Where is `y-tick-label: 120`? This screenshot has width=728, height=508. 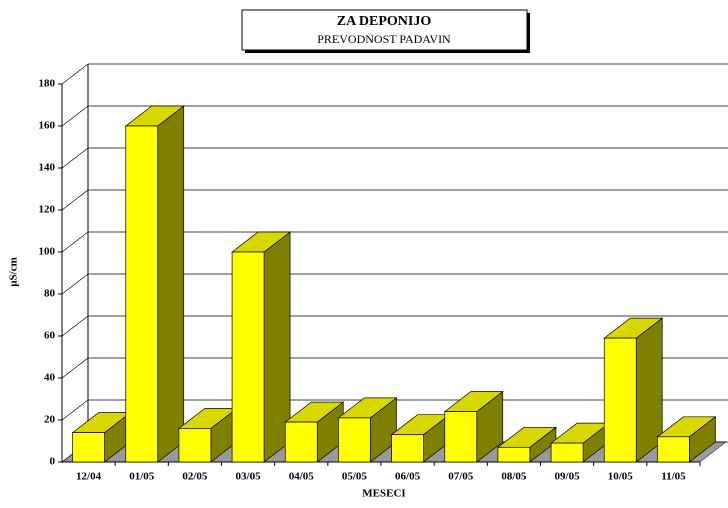 y-tick-label: 120 is located at coordinates (47, 210).